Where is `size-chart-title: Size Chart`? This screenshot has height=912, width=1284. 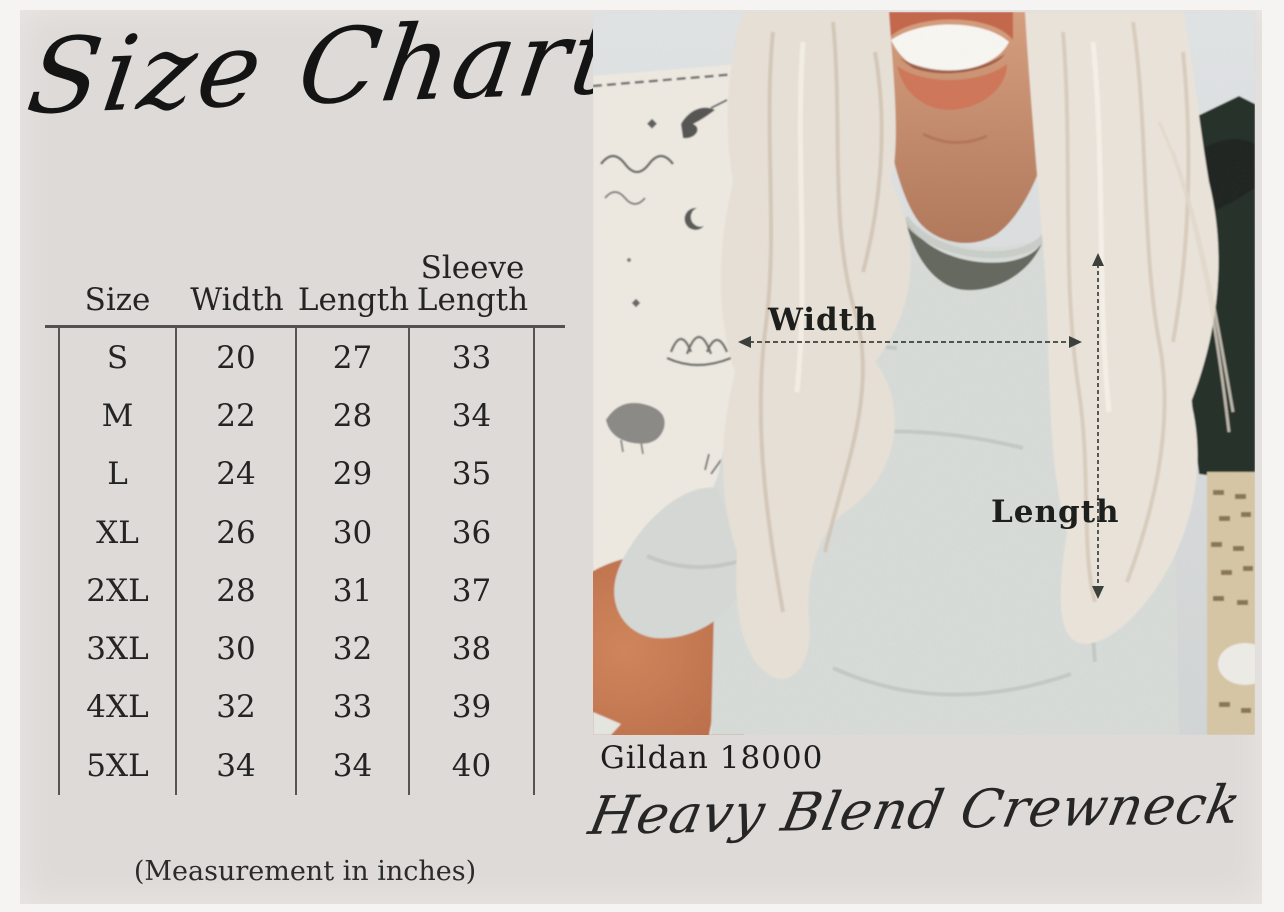
size-chart-title: Size Chart is located at coordinates (323, 69).